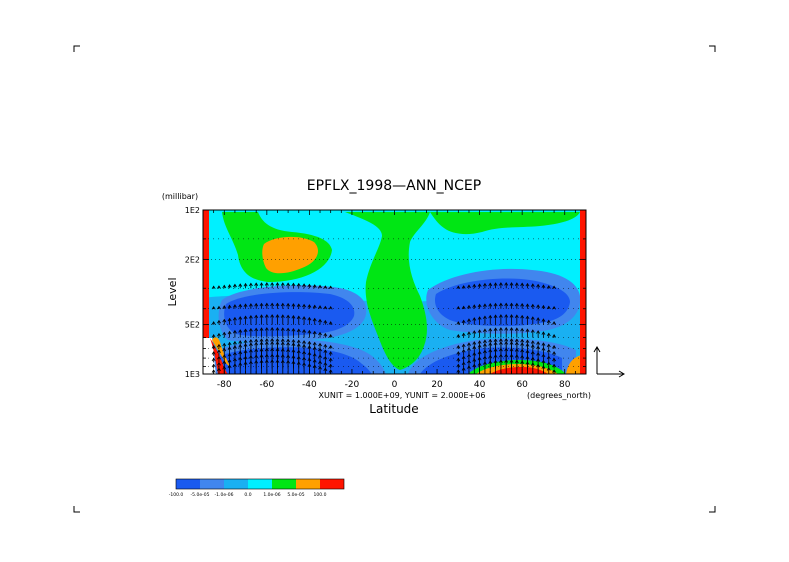 This screenshot has height=562, width=789. What do you see at coordinates (522, 385) in the screenshot?
I see `x-tick-label: 60` at bounding box center [522, 385].